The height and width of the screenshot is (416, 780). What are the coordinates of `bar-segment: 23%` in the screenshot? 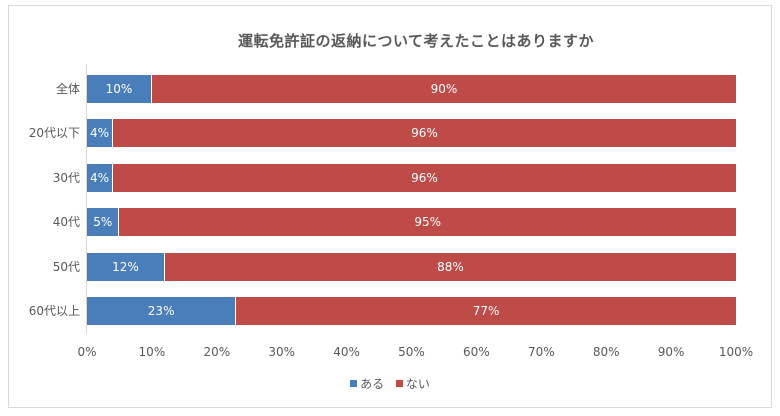 It's located at (162, 311).